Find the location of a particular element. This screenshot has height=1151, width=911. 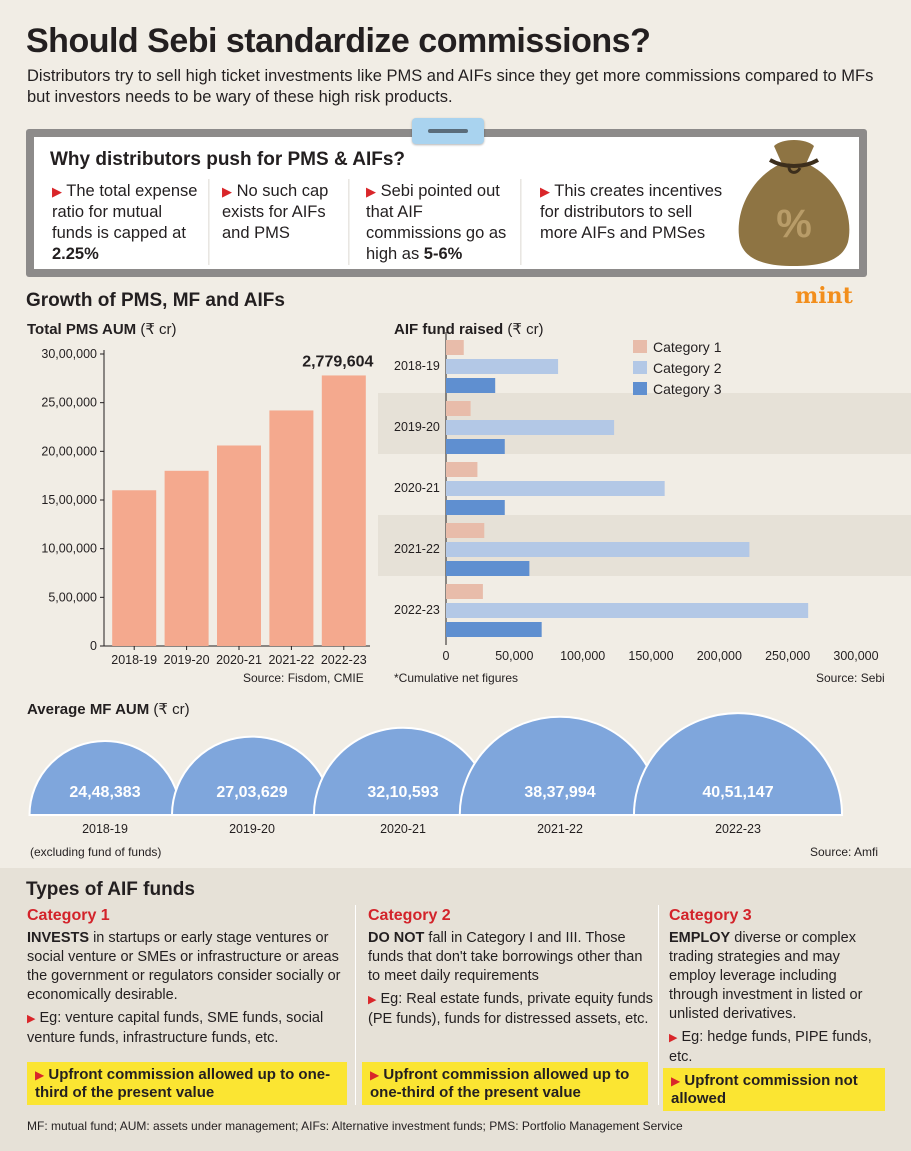

category-2-title: Category 2 is located at coordinates (409, 915).